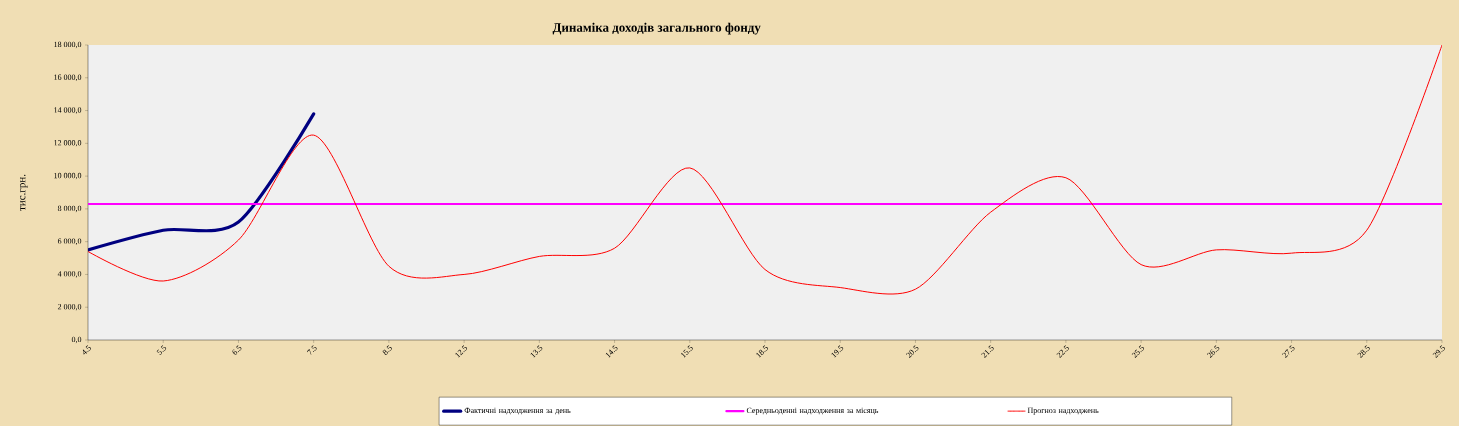 This screenshot has width=1459, height=426. What do you see at coordinates (202, 182) in the screenshot?
I see `line-series` at bounding box center [202, 182].